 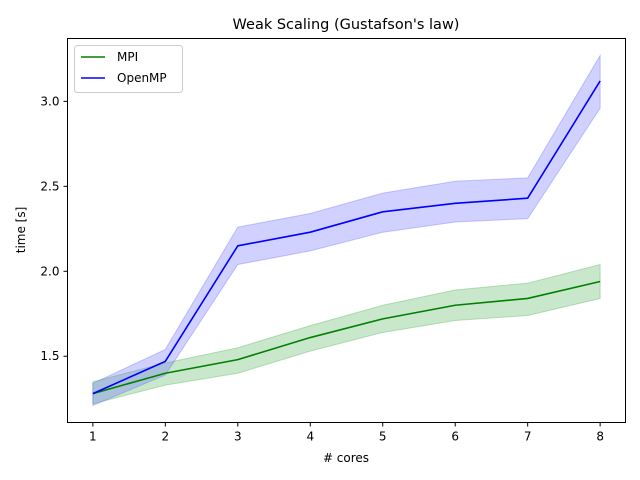 What do you see at coordinates (49, 356) in the screenshot?
I see `y-tick-label: 1.5` at bounding box center [49, 356].